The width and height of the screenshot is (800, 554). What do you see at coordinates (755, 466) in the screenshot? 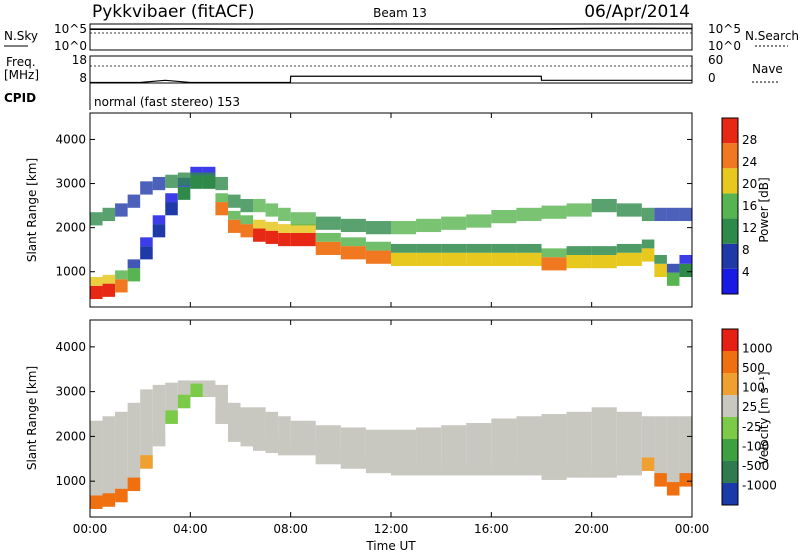
I see `colorbar-tick-label: -500` at bounding box center [755, 466].